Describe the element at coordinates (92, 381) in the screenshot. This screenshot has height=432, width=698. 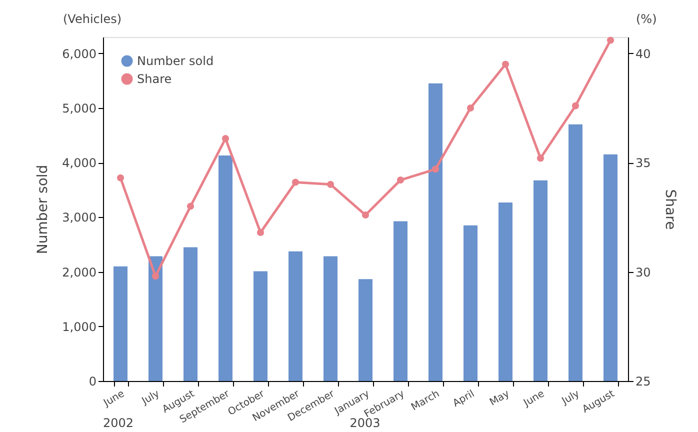
I see `y-tick-label: 0` at that location.